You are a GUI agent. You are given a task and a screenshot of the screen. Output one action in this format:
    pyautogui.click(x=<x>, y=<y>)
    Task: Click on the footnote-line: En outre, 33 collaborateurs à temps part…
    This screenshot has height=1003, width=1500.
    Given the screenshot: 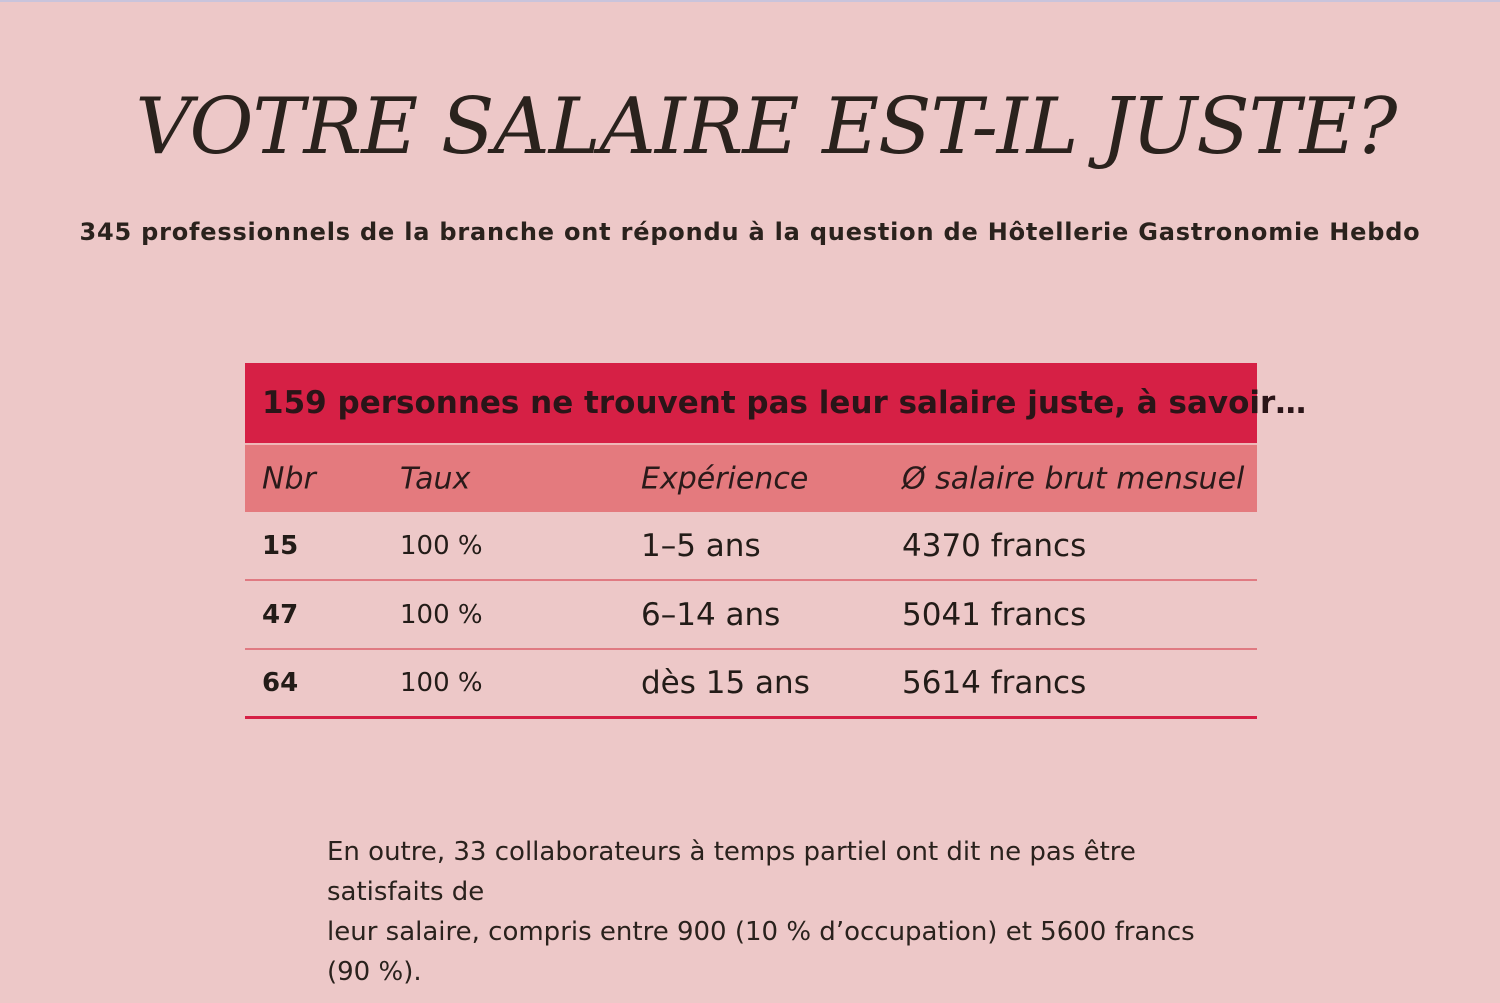 What is the action you would take?
    pyautogui.click(x=731, y=872)
    